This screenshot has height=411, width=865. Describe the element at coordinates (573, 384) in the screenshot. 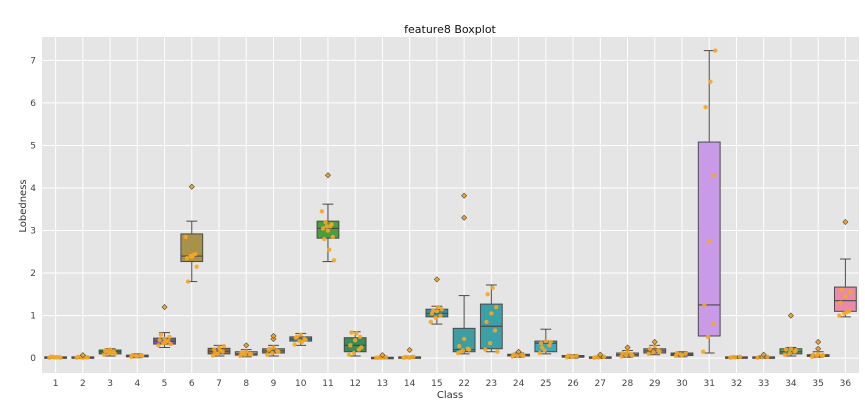

I see `x-tick-label: 26` at that location.